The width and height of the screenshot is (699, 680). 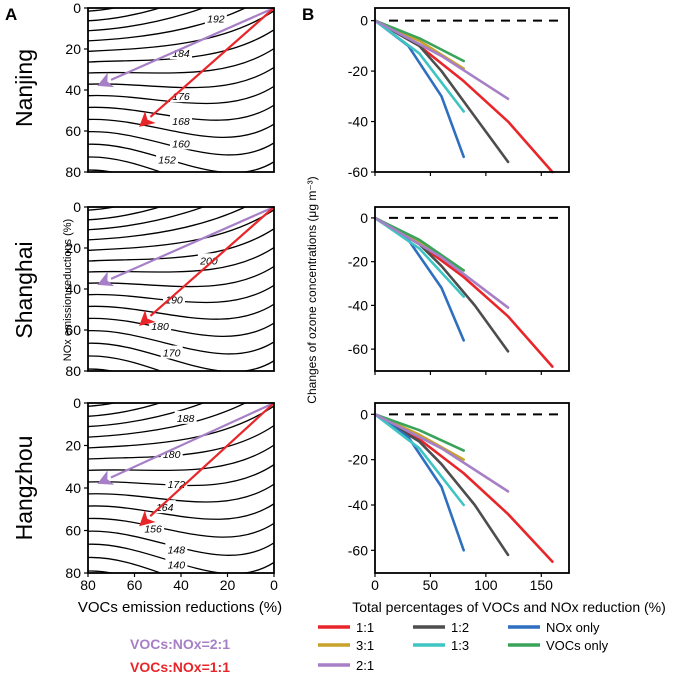 I want to click on legend-label: NOx only, so click(x=573, y=627).